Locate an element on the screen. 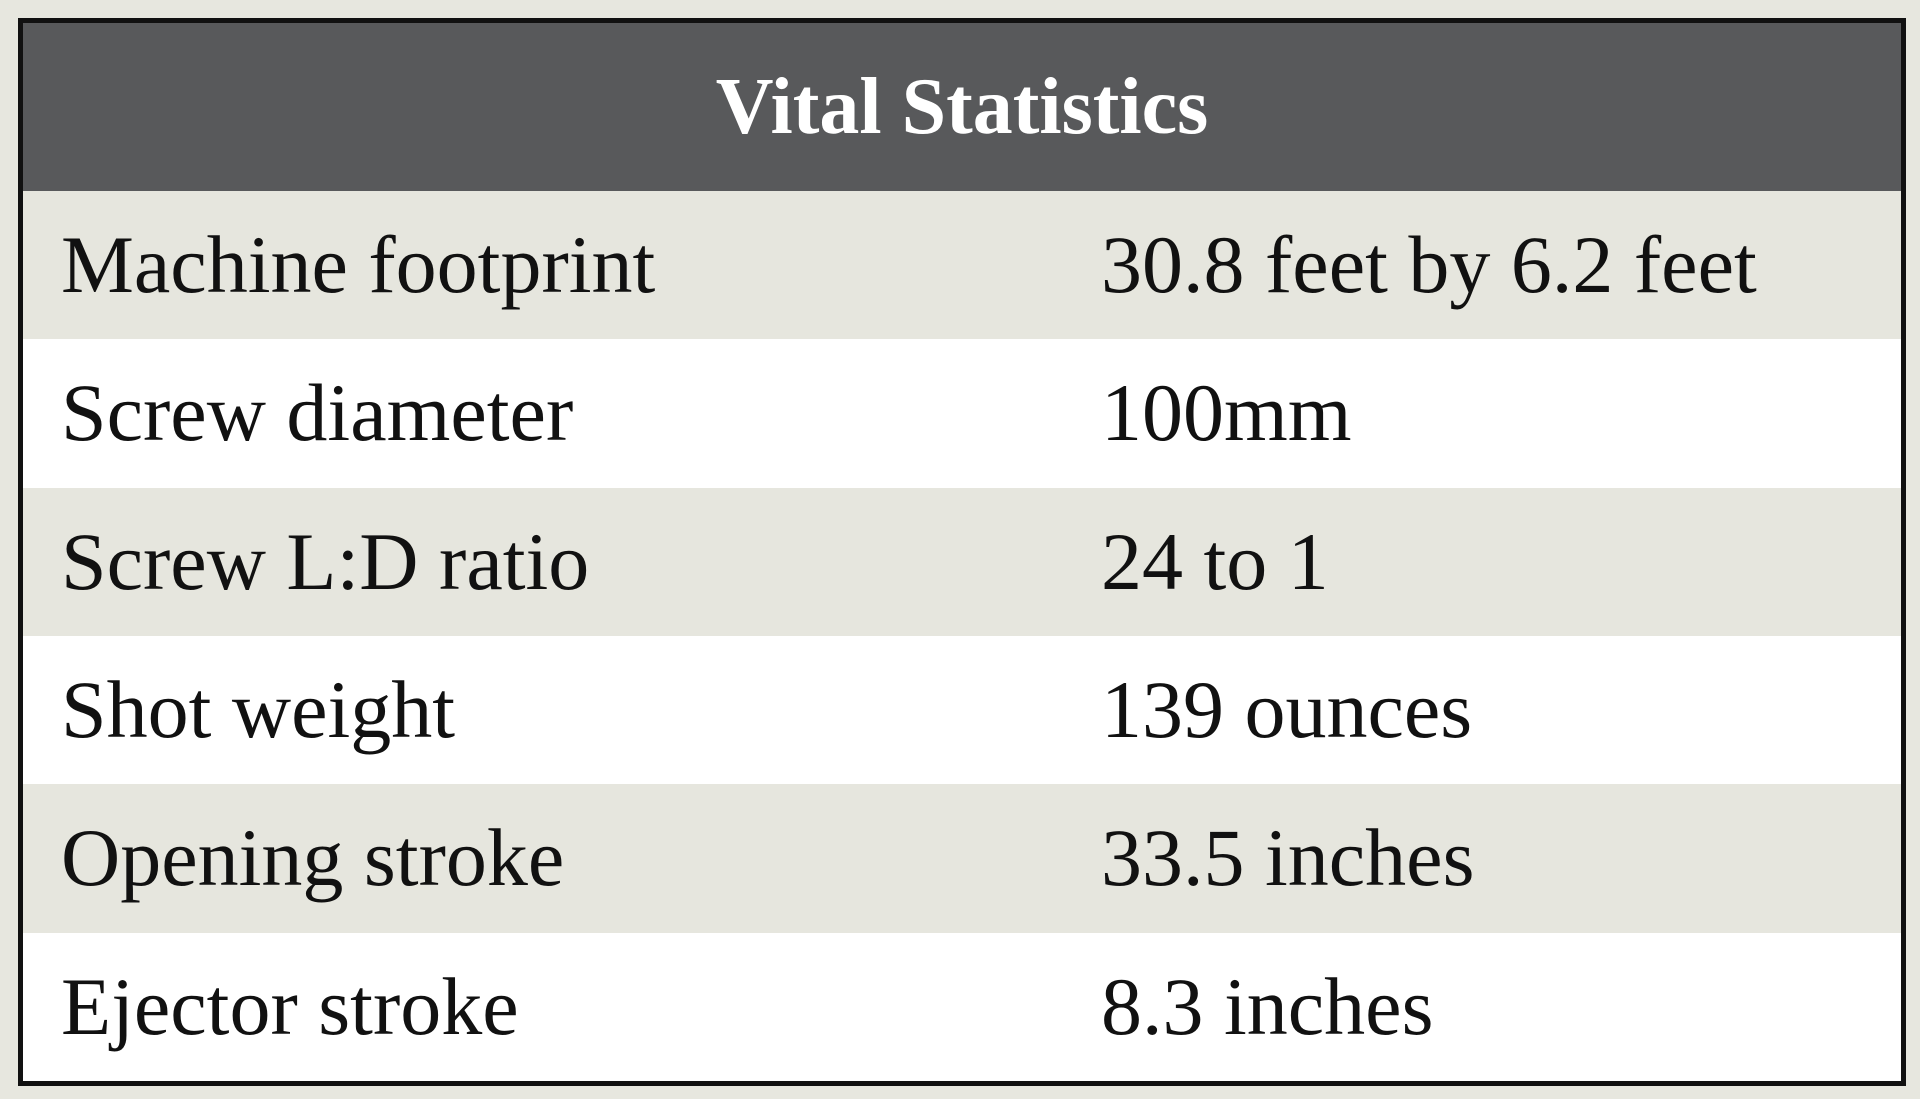  table-row: Opening stroke 33.5 inches is located at coordinates (962, 858).